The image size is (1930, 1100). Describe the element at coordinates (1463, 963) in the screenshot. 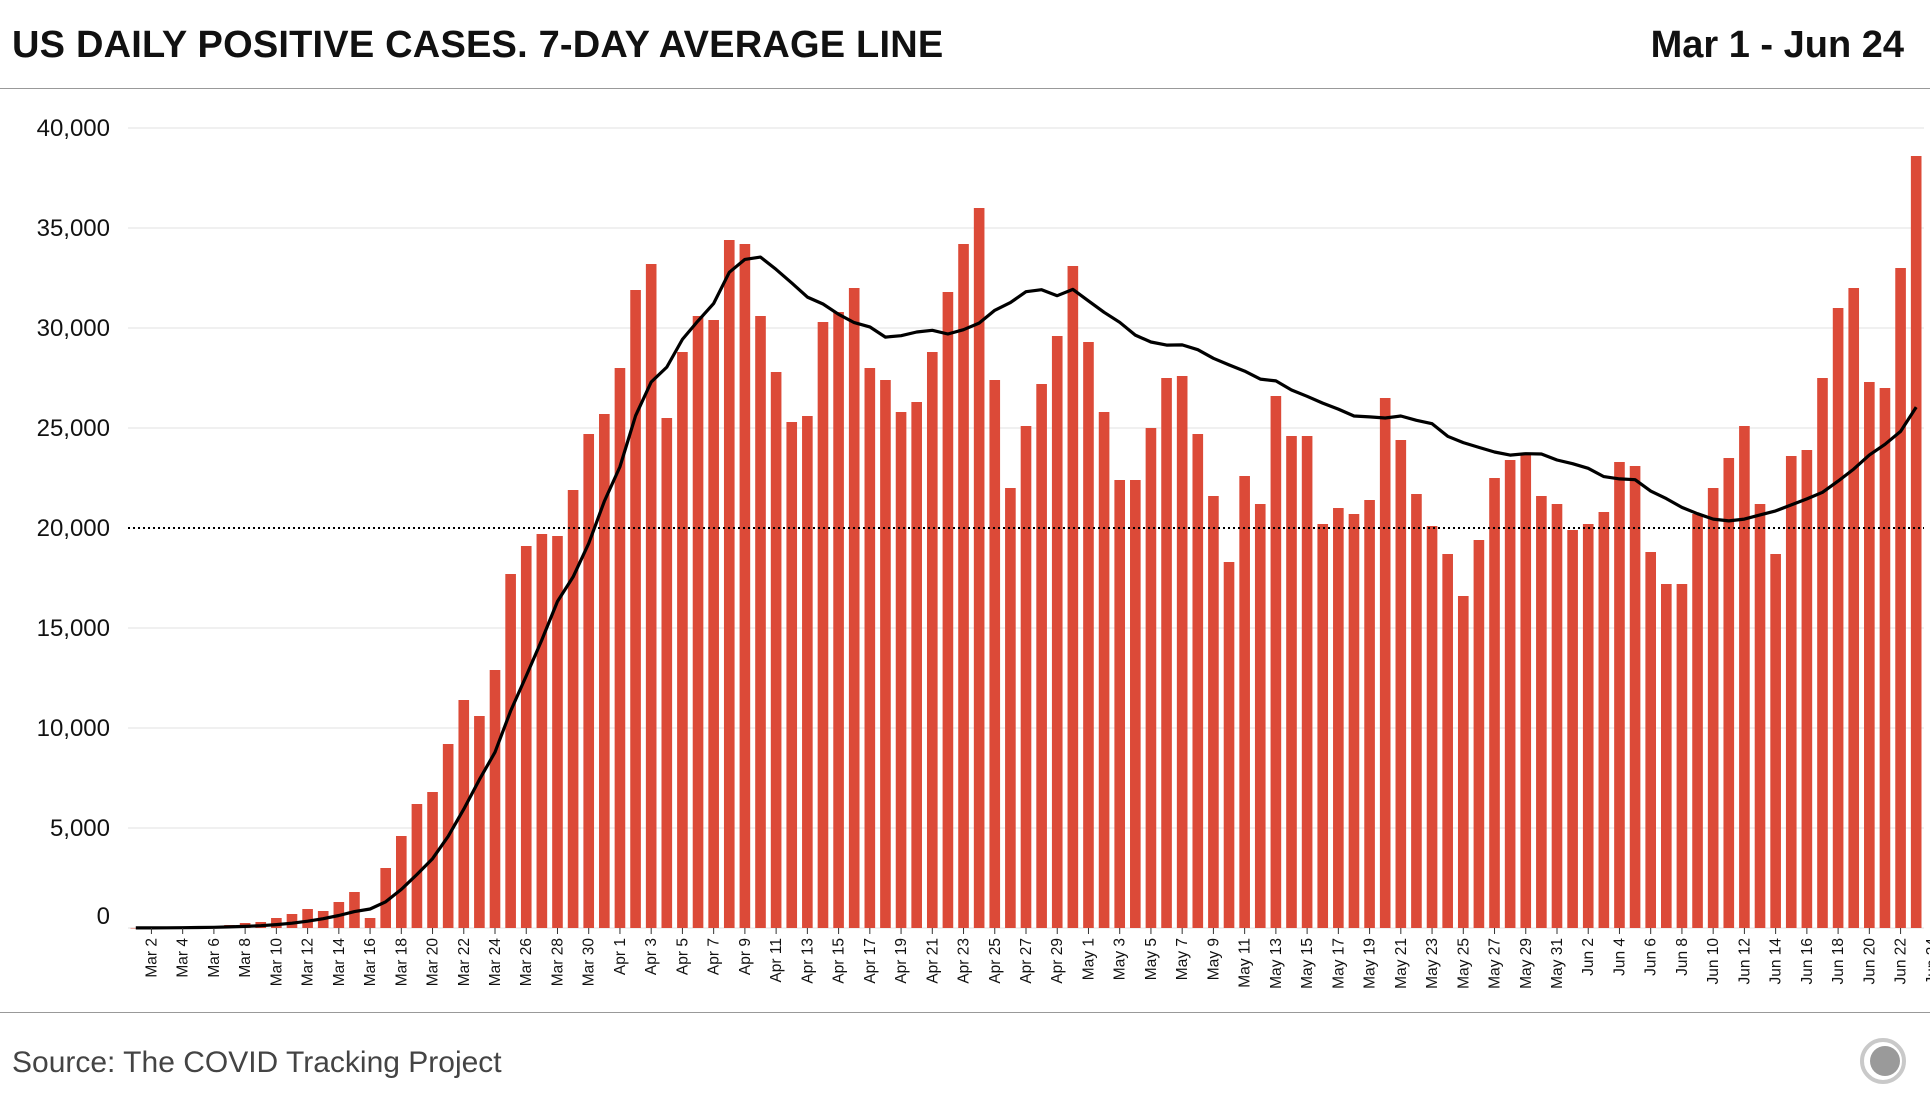

I see `x-tick-label: May 25` at that location.